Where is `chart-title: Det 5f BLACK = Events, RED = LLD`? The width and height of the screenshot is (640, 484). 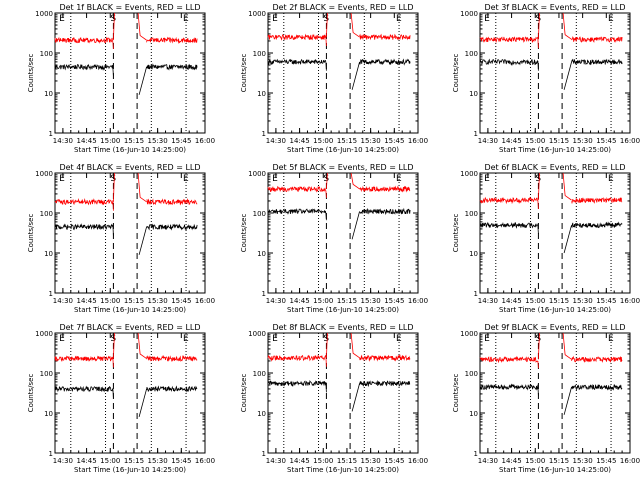
chart-title: Det 5f BLACK = Events, RED = LLD is located at coordinates (342, 167).